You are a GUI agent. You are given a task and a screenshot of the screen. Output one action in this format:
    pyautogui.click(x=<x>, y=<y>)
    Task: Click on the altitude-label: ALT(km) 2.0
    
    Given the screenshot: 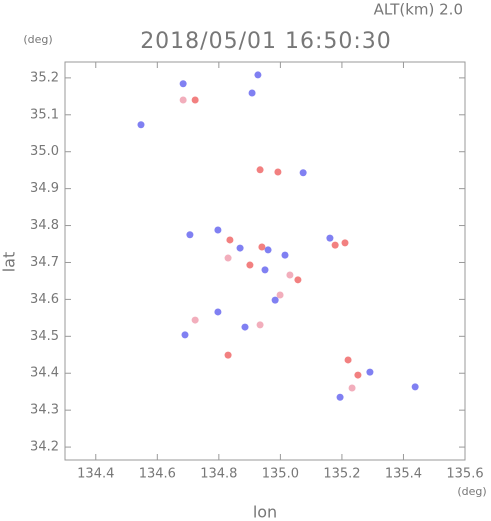 What is the action you would take?
    pyautogui.click(x=418, y=10)
    